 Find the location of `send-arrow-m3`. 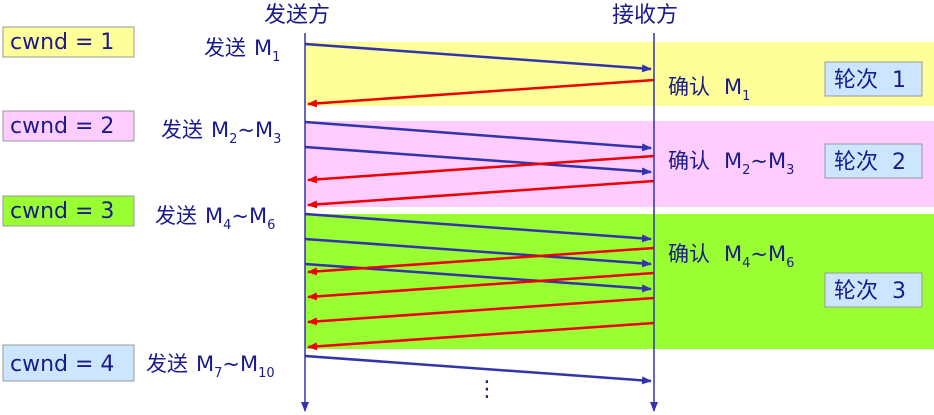

send-arrow-m3 is located at coordinates (478, 160).